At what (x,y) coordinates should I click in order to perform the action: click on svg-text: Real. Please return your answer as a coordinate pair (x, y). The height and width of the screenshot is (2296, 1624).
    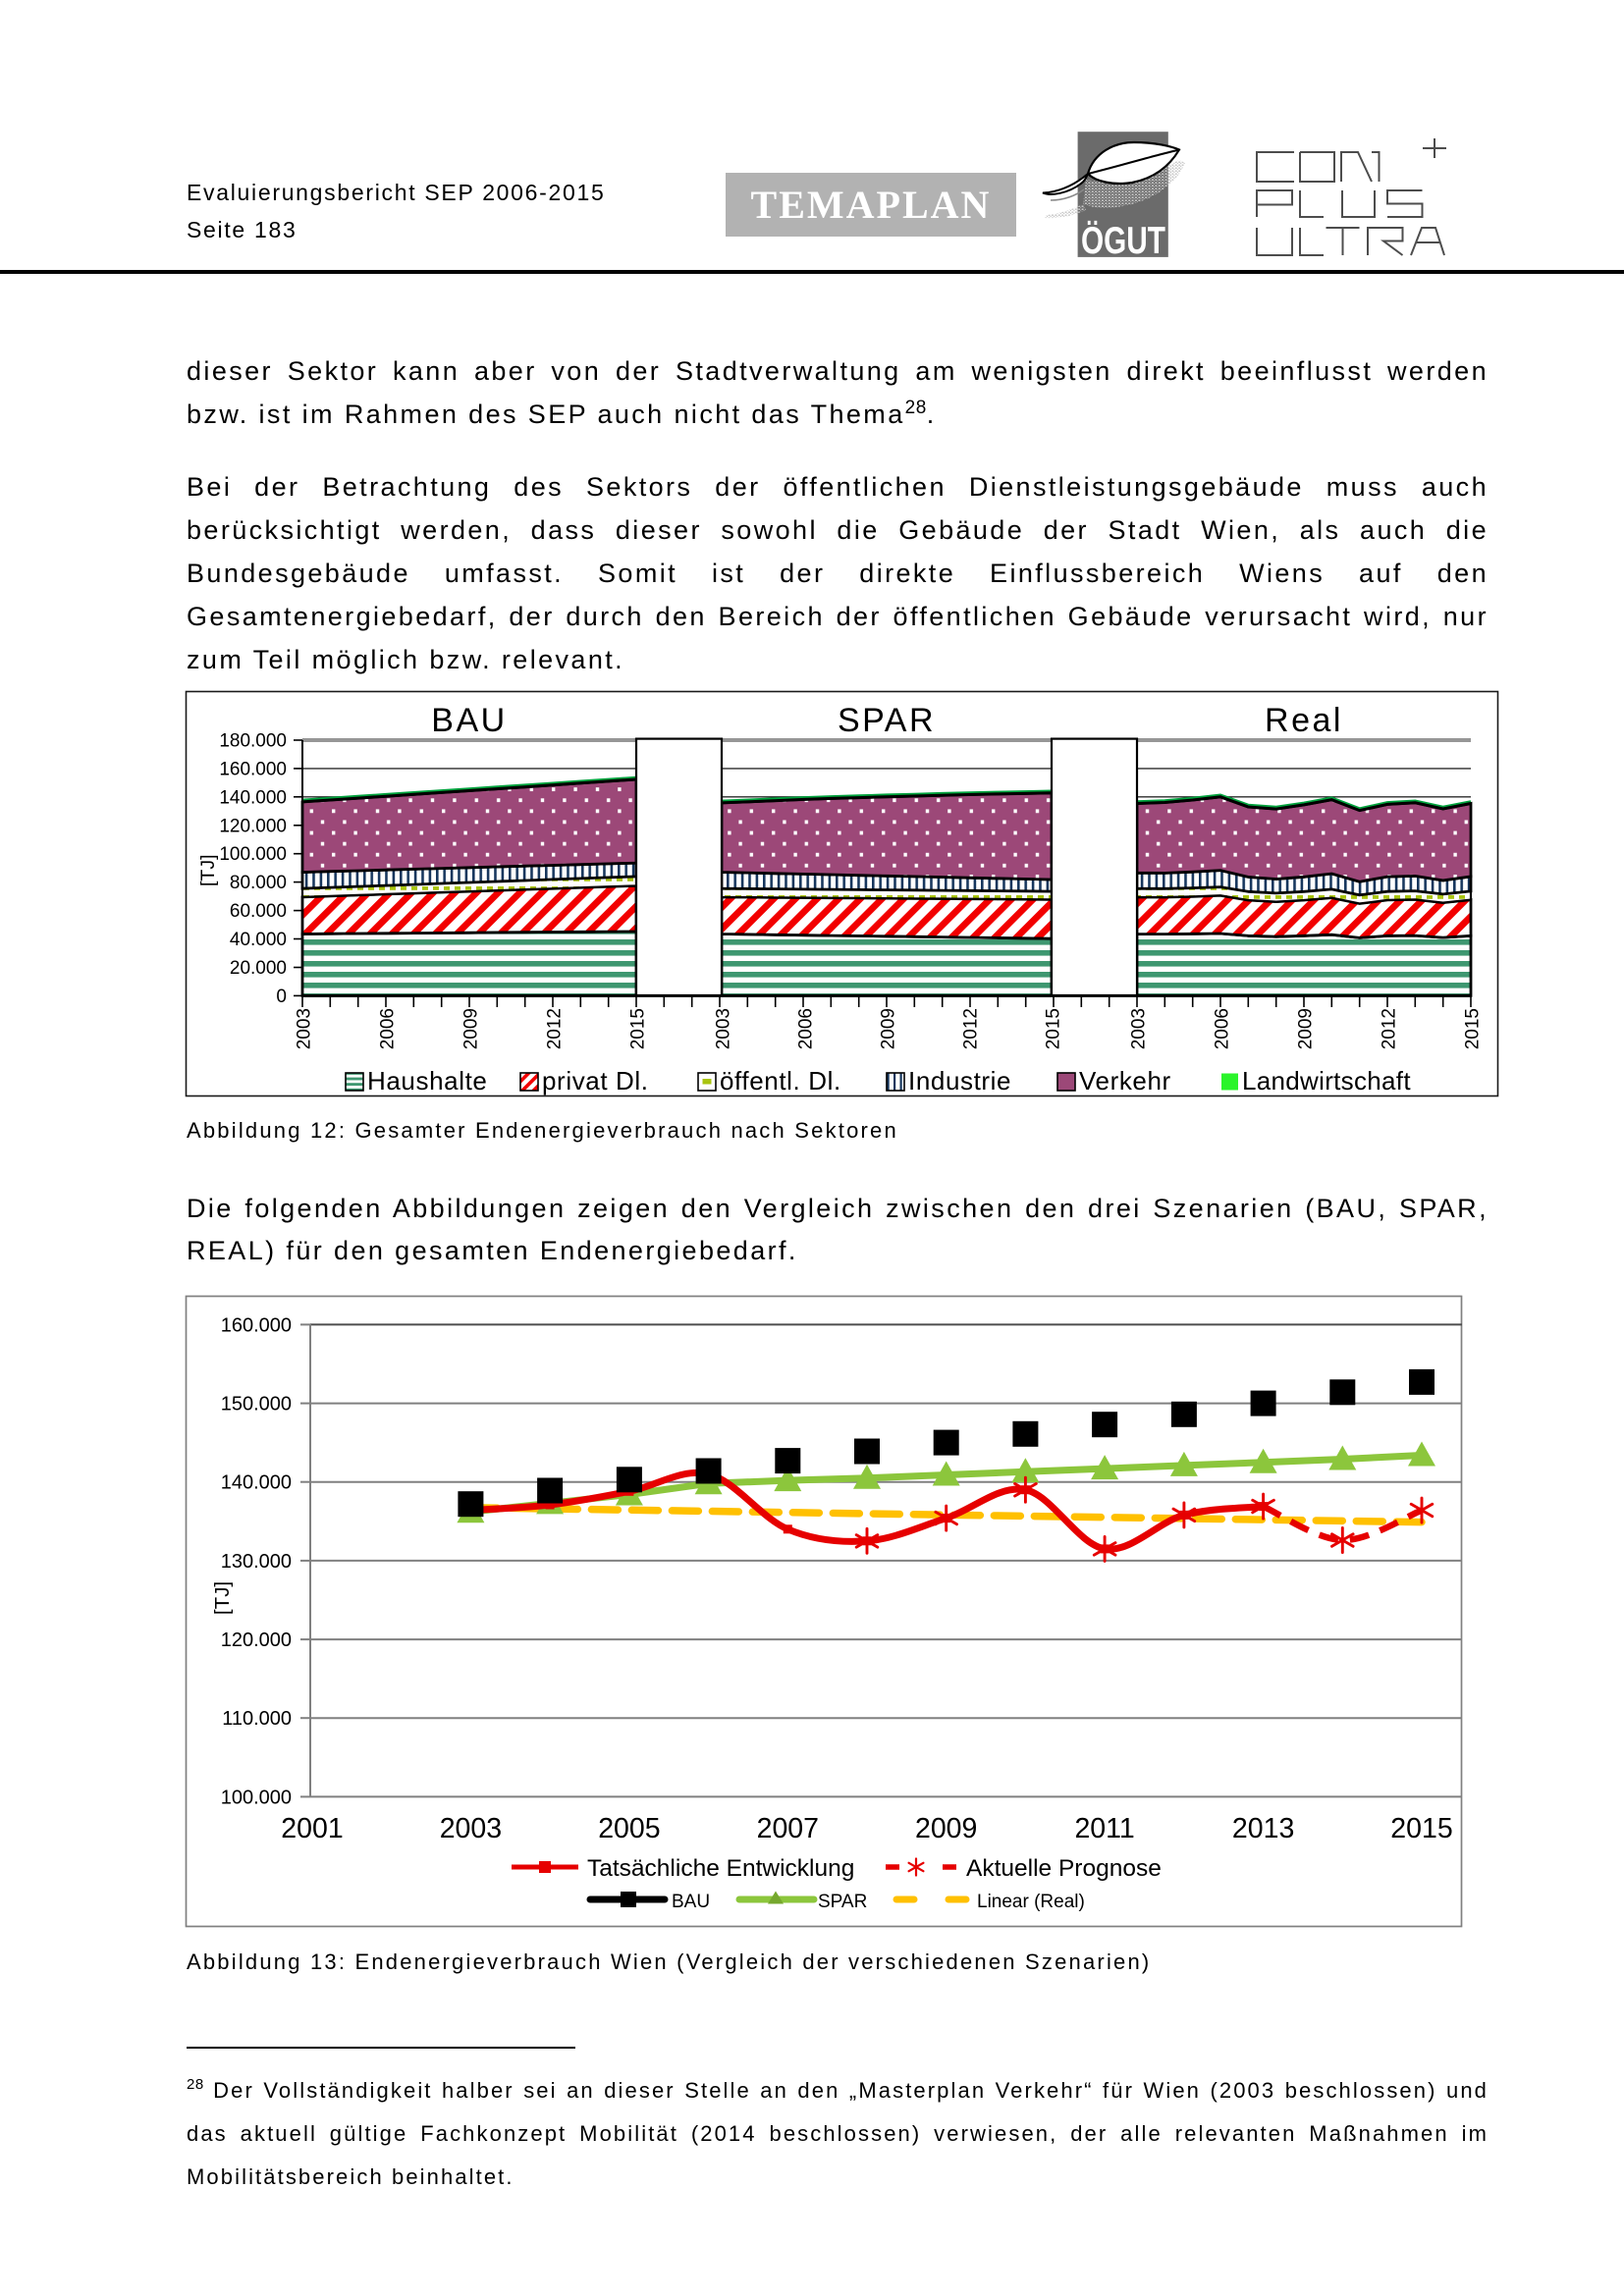
    Looking at the image, I should click on (1304, 721).